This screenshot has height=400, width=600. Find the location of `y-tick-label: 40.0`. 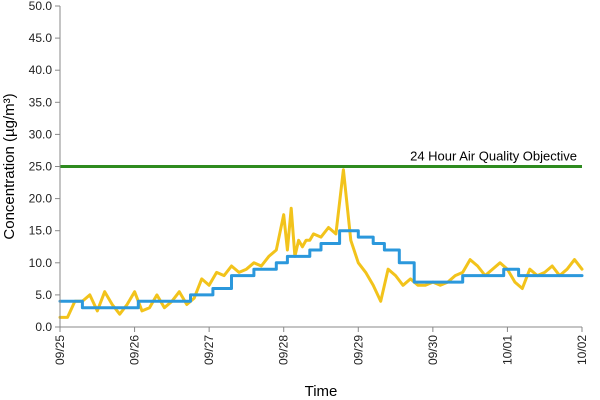

y-tick-label: 40.0 is located at coordinates (41, 70).